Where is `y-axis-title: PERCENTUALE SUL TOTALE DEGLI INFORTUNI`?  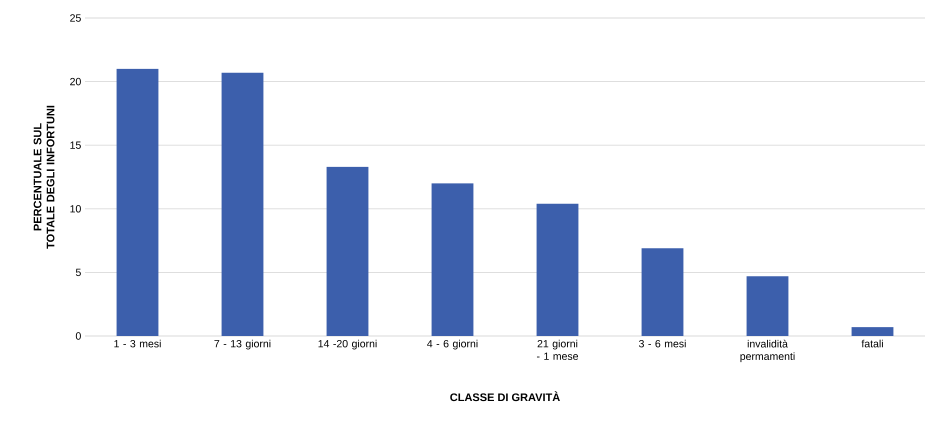 y-axis-title: PERCENTUALE SUL TOTALE DEGLI INFORTUNI is located at coordinates (44, 177).